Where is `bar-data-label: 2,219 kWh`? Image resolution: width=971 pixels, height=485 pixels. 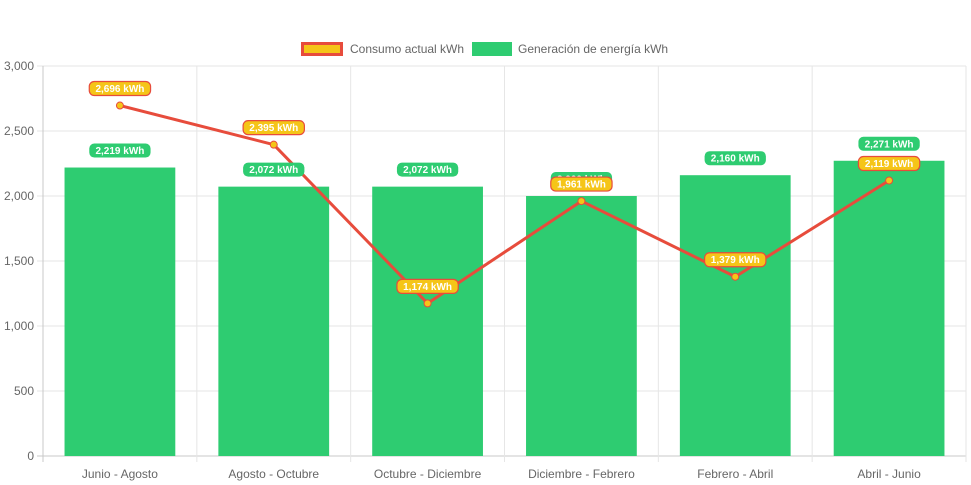
bar-data-label: 2,219 kWh is located at coordinates (119, 151).